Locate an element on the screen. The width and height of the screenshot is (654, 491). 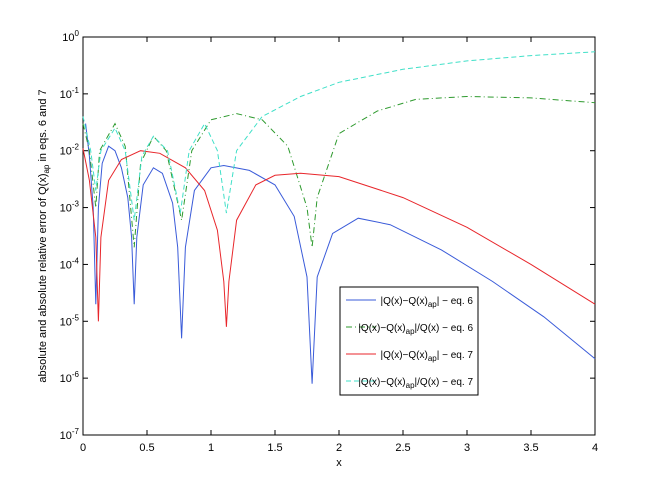
legend-box is located at coordinates (409, 341).